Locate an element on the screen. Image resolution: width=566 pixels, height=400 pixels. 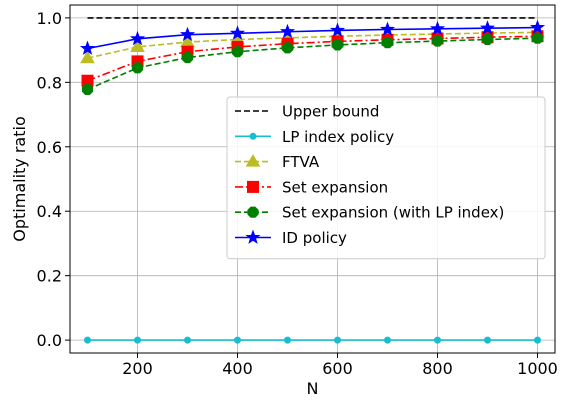
y-tick-label: 0.0 is located at coordinates (49, 340).